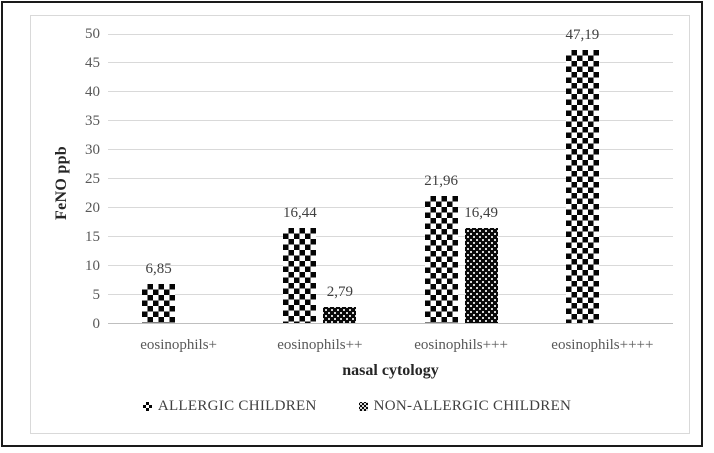 Image resolution: width=714 pixels, height=453 pixels. What do you see at coordinates (158, 268) in the screenshot?
I see `bar-value-label: 6,85` at bounding box center [158, 268].